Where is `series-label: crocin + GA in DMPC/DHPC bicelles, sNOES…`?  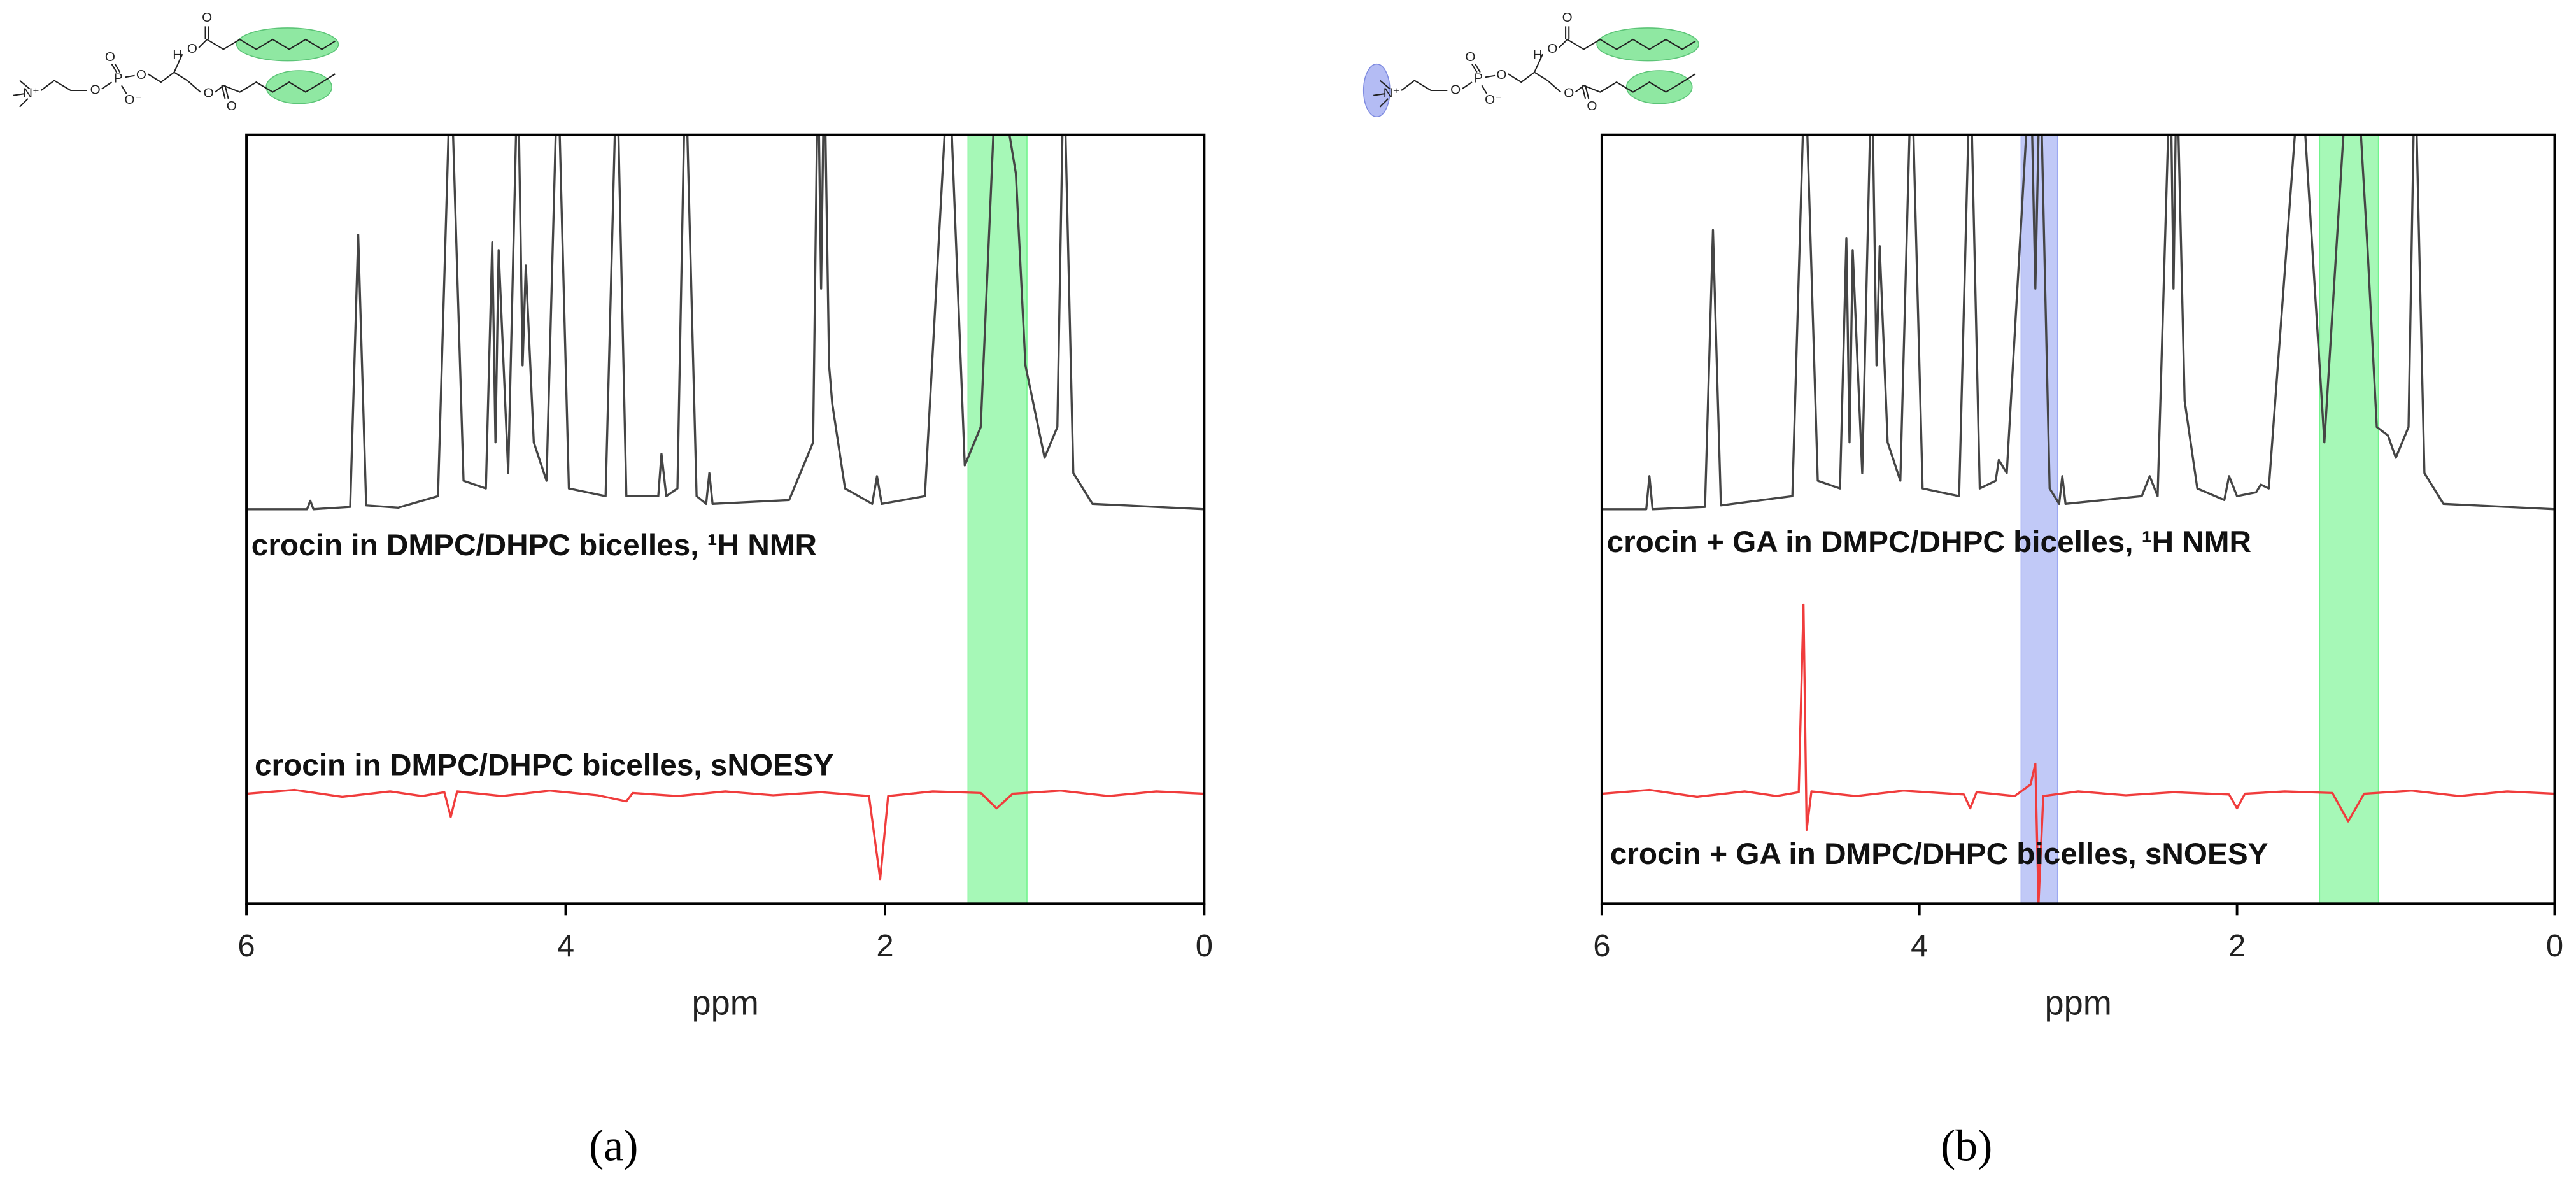 series-label: crocin + GA in DMPC/DHPC bicelles, sNOES… is located at coordinates (1939, 854).